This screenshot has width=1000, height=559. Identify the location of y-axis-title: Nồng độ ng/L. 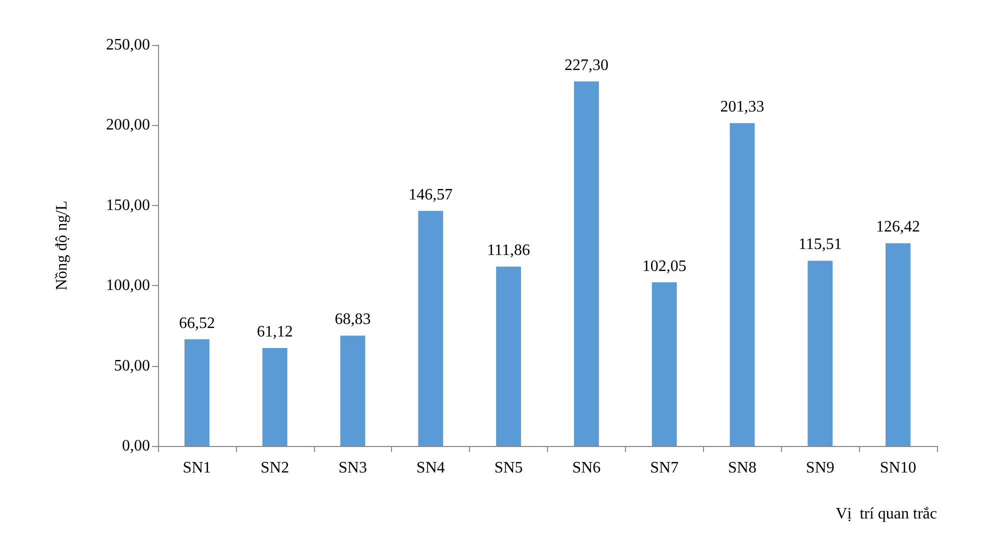
(62, 245).